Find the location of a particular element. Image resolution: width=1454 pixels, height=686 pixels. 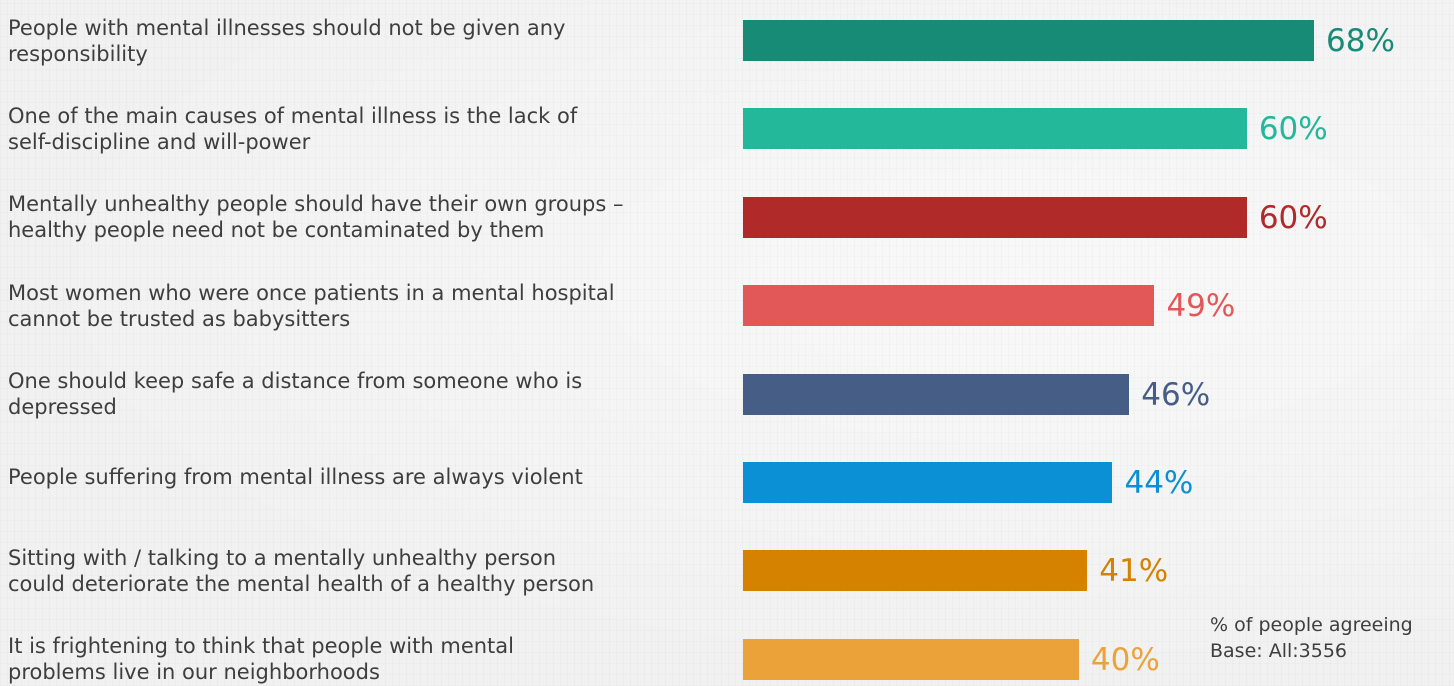

value-label: 46% is located at coordinates (1176, 394).